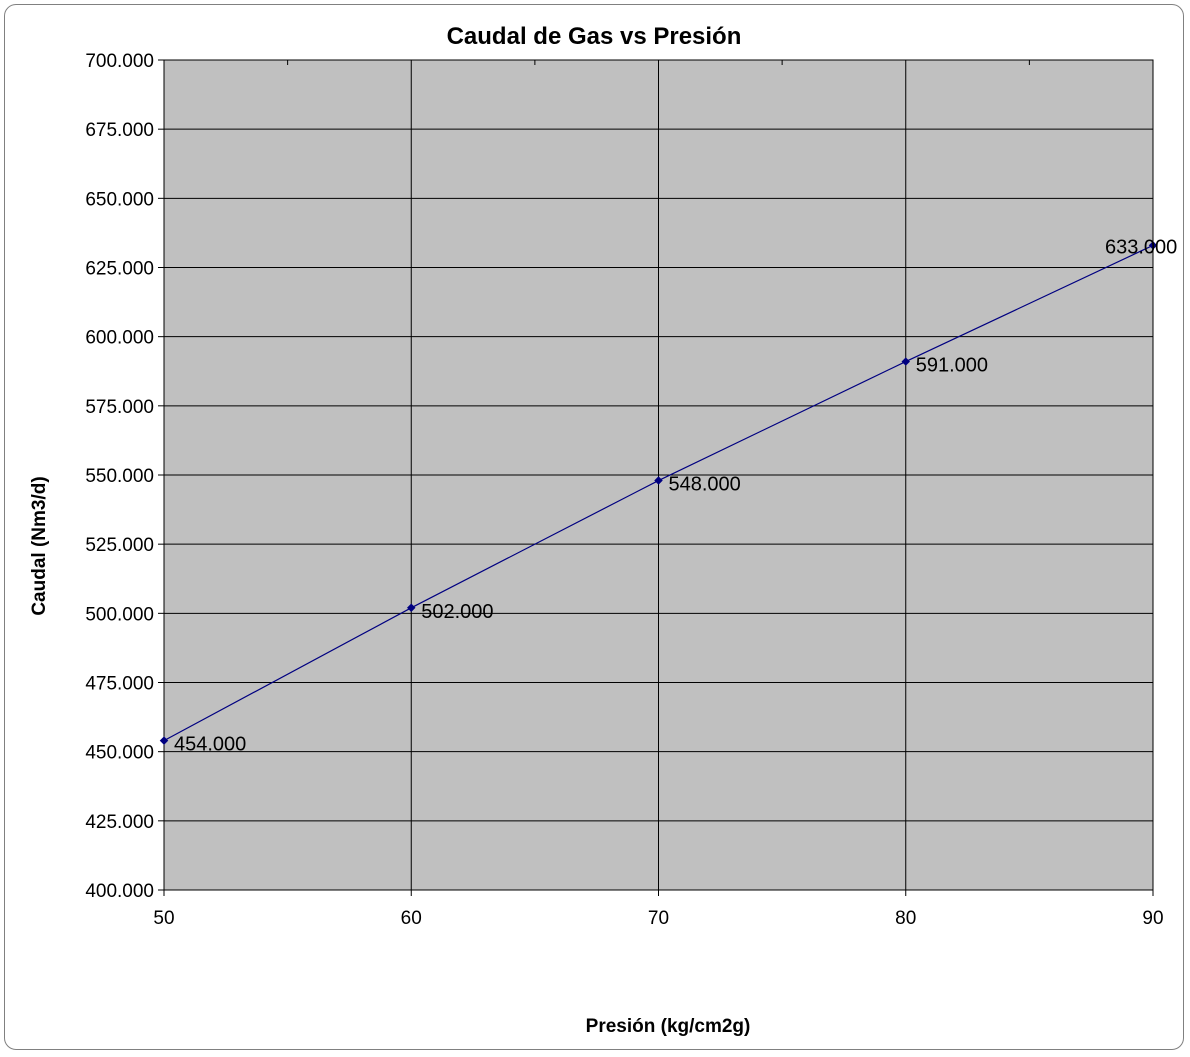 Image resolution: width=1190 pixels, height=1057 pixels. I want to click on data-label: 548.000, so click(705, 485).